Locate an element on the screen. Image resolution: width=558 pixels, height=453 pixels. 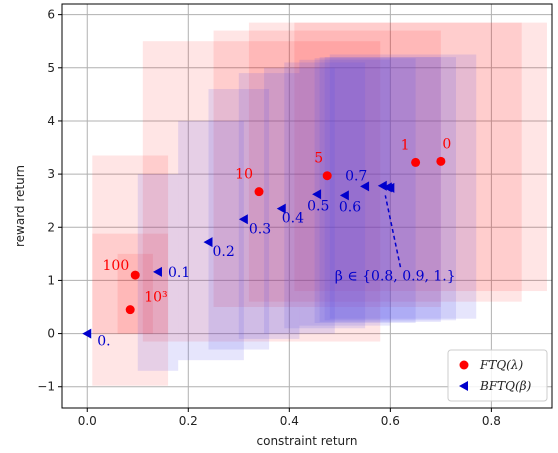
bftq-point-label: 0.5 is located at coordinates (318, 206).